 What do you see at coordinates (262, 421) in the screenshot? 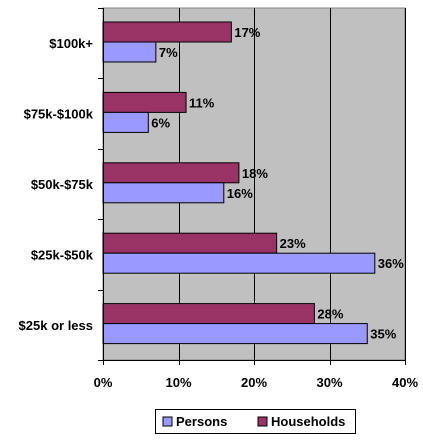
I see `legend-swatch-households` at bounding box center [262, 421].